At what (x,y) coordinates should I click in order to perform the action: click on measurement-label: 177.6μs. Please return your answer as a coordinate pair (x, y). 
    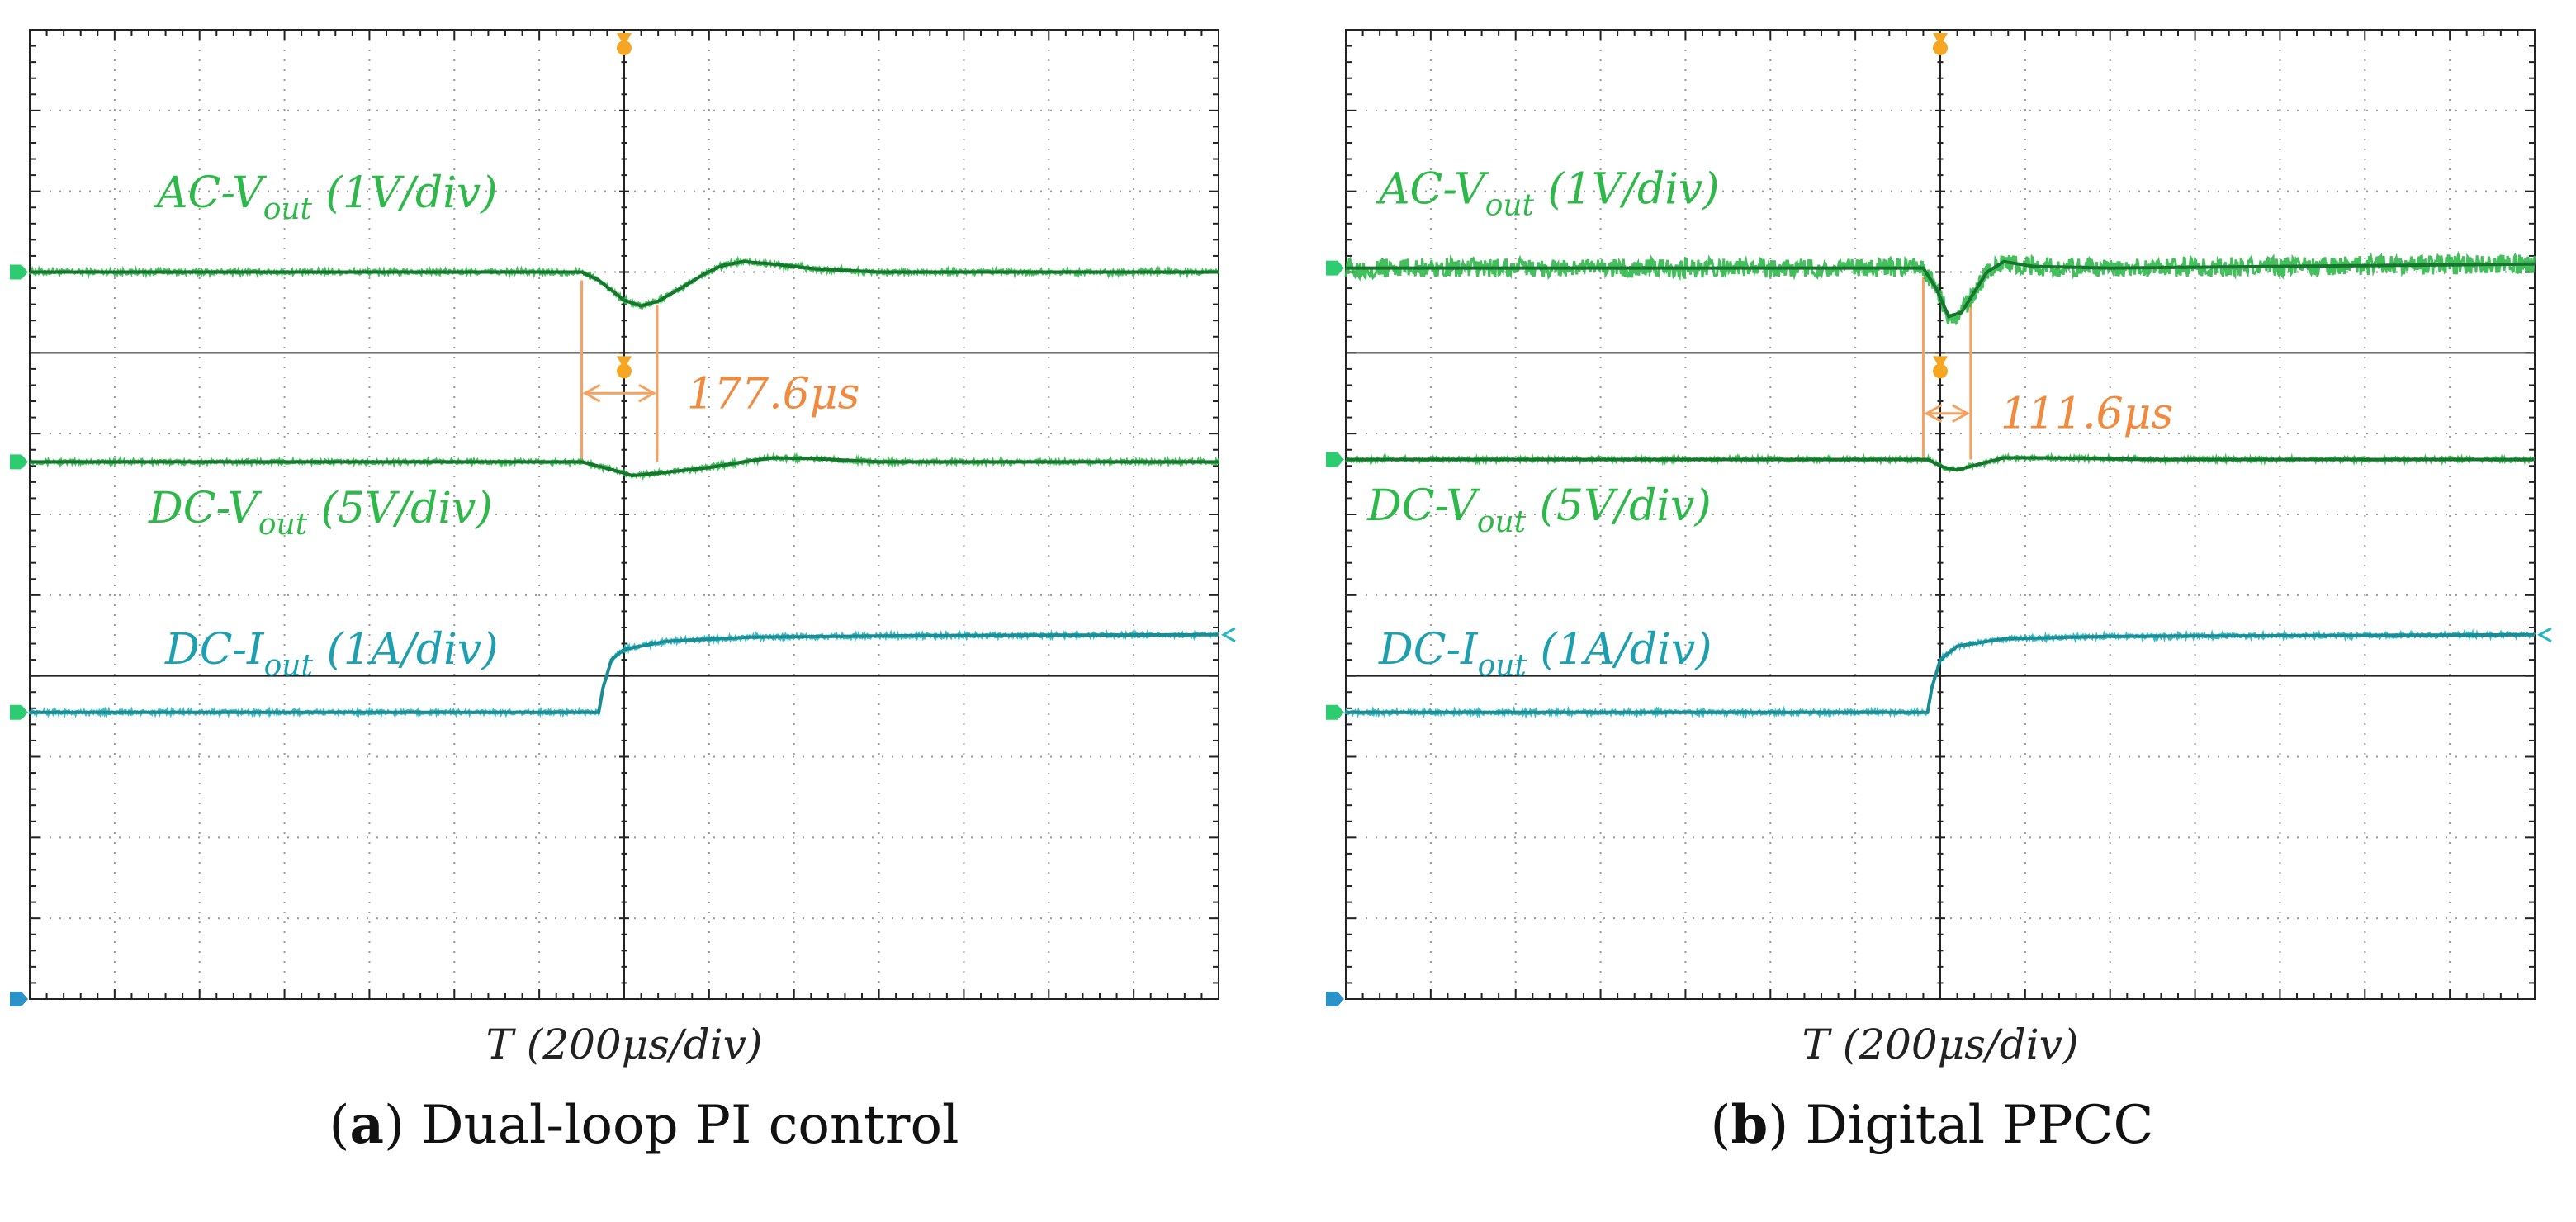
    Looking at the image, I should click on (773, 394).